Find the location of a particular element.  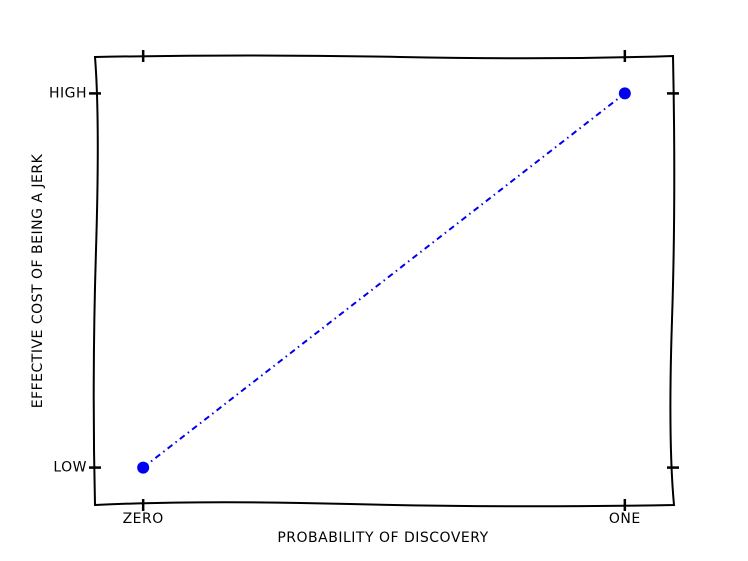

x-tick-label: ONE is located at coordinates (625, 519).